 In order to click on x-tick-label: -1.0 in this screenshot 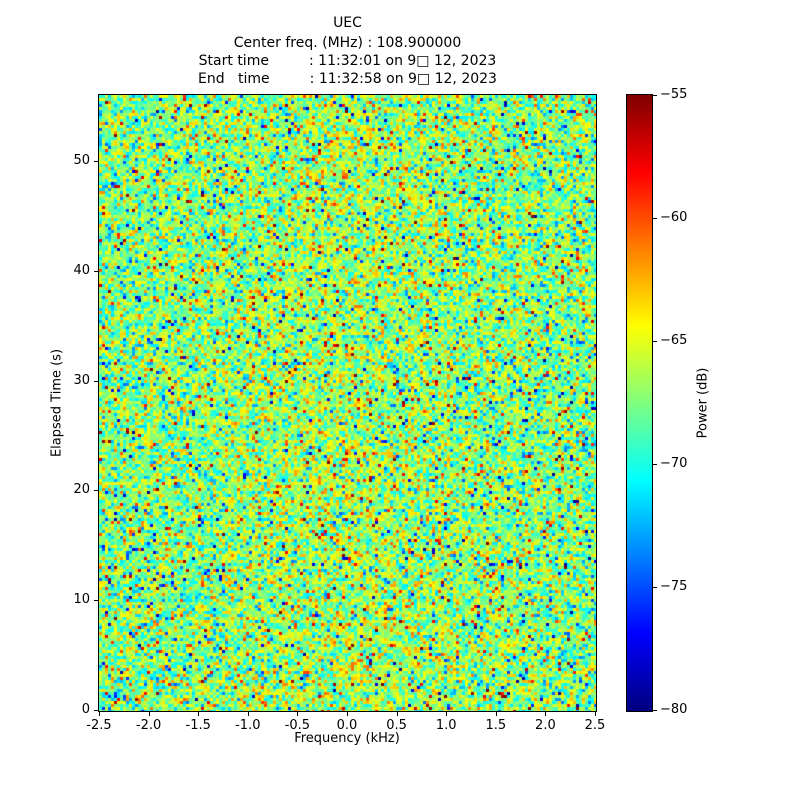, I will do `click(248, 725)`.